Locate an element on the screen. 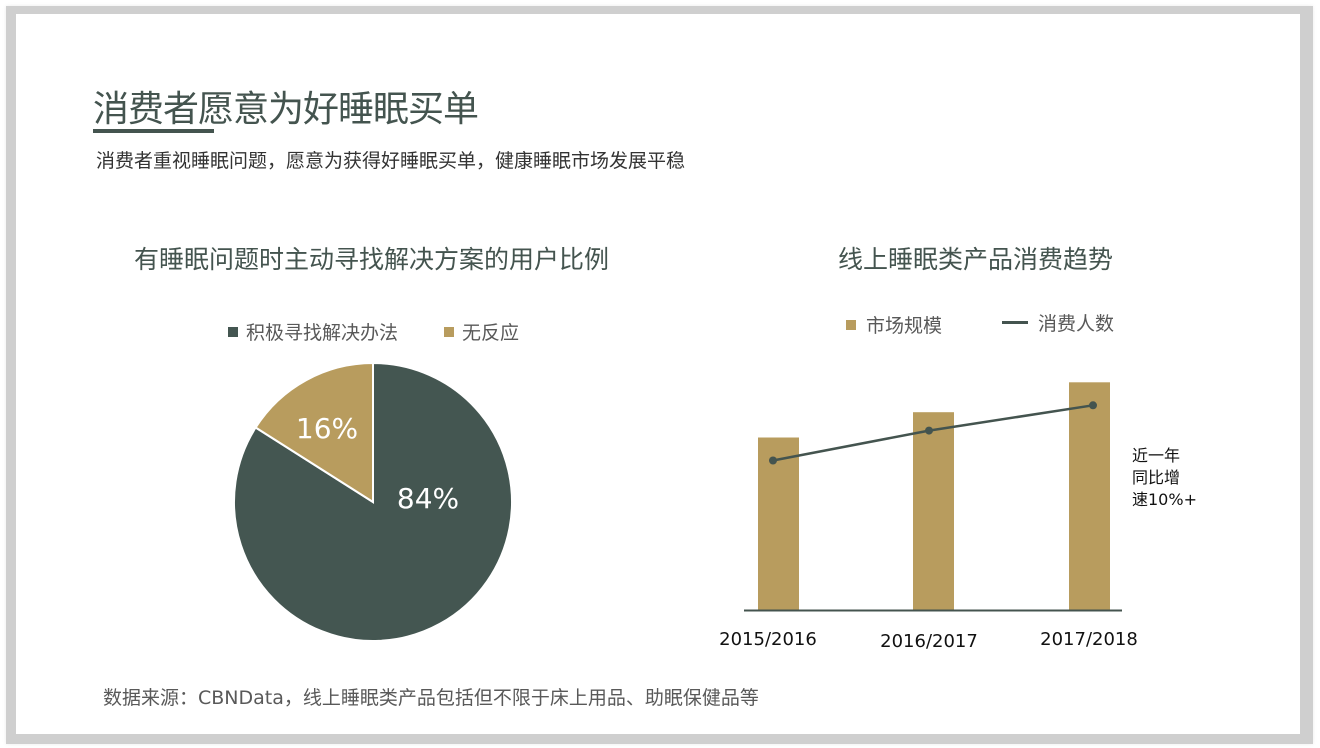 Image resolution: width=1320 pixels, height=748 pixels. growth-annotation: 近一年 同比增 速10%+ is located at coordinates (1164, 478).